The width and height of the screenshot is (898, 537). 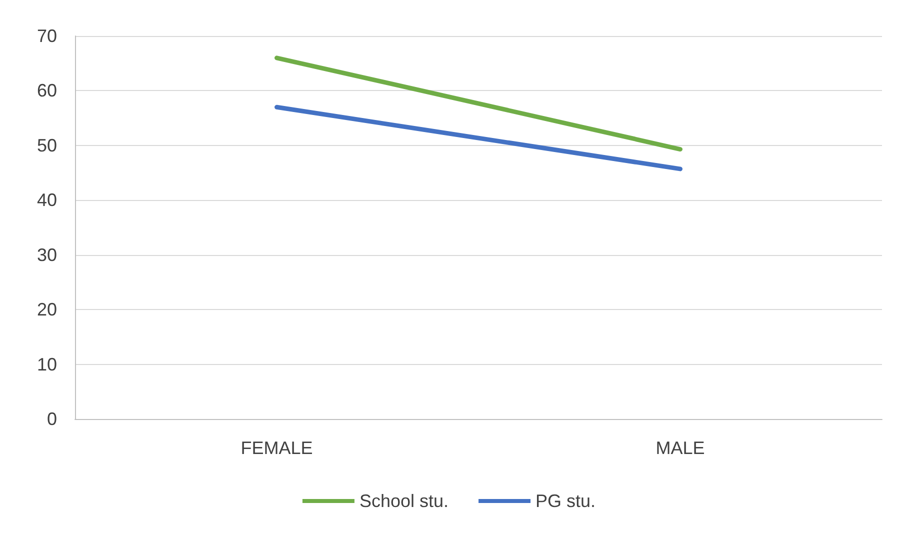 What do you see at coordinates (566, 501) in the screenshot?
I see `legend-label: PG stu.` at bounding box center [566, 501].